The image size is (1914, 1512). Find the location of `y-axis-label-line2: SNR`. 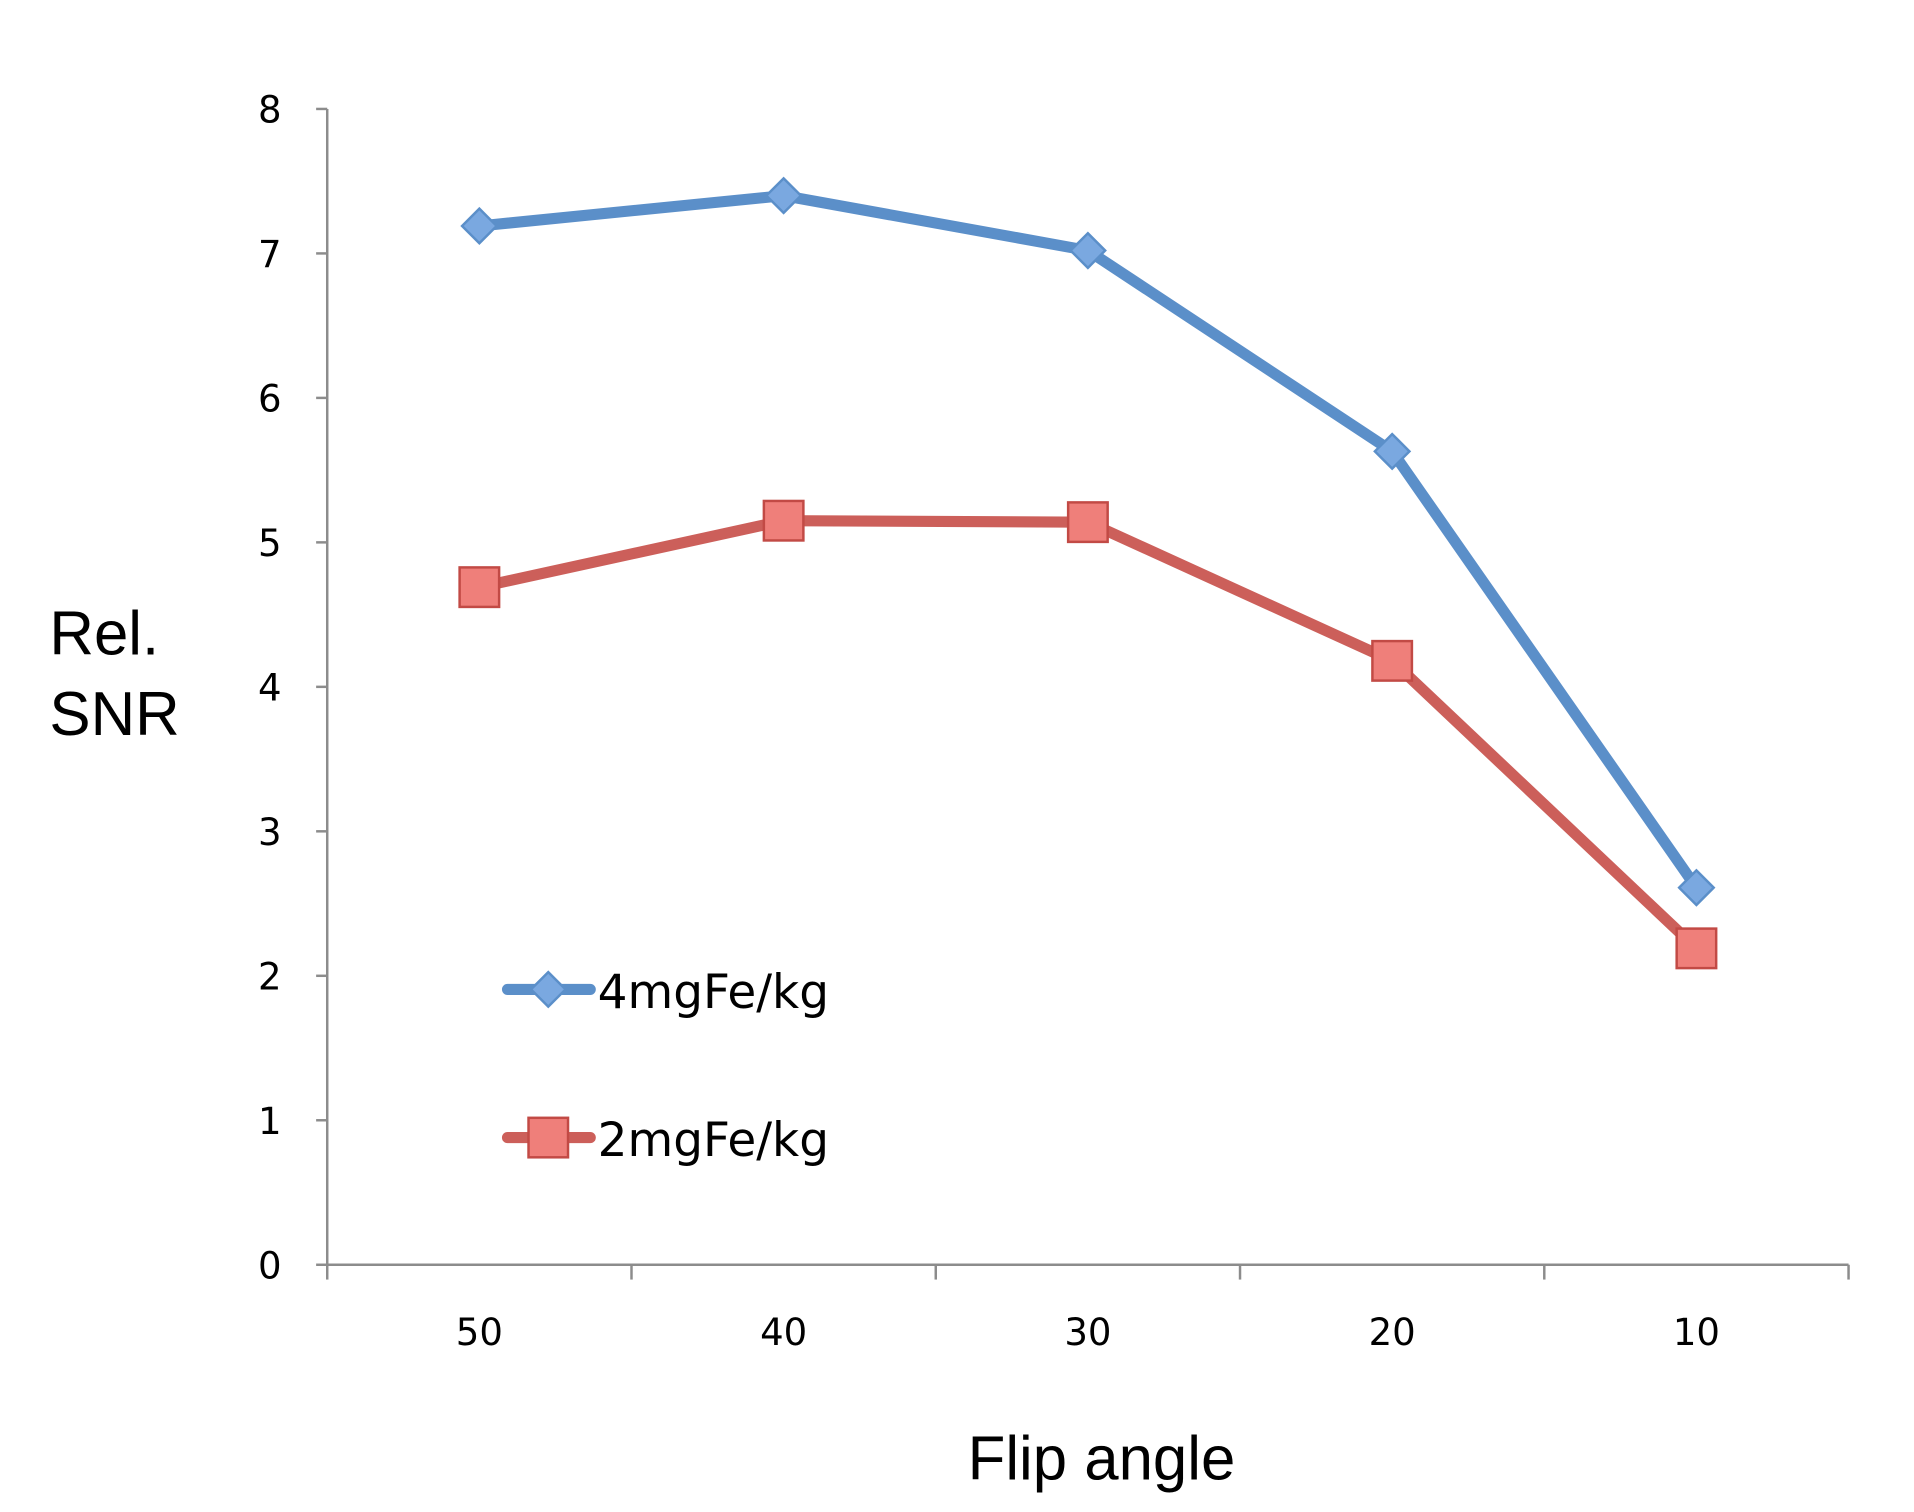

y-axis-label-line2: SNR is located at coordinates (114, 714).